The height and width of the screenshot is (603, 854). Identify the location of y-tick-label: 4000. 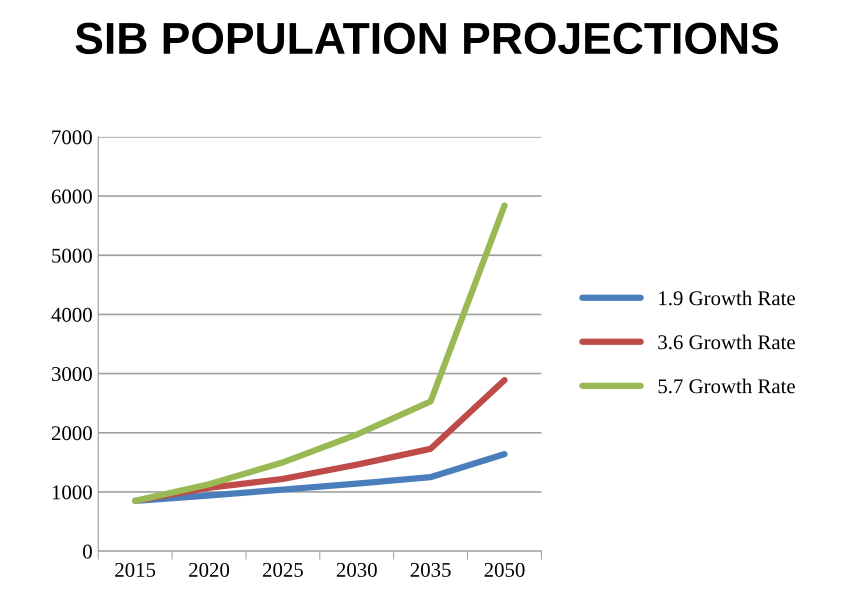
(71, 315).